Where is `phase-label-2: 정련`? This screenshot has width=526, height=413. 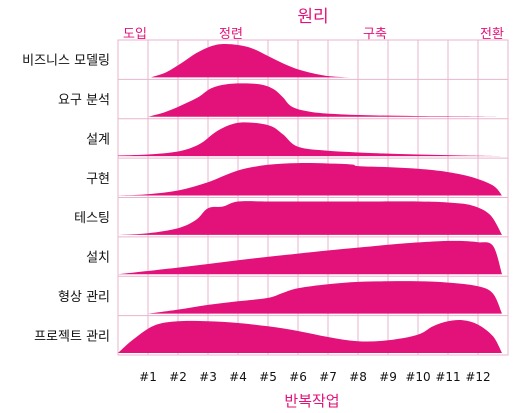 phase-label-2: 정련 is located at coordinates (231, 34).